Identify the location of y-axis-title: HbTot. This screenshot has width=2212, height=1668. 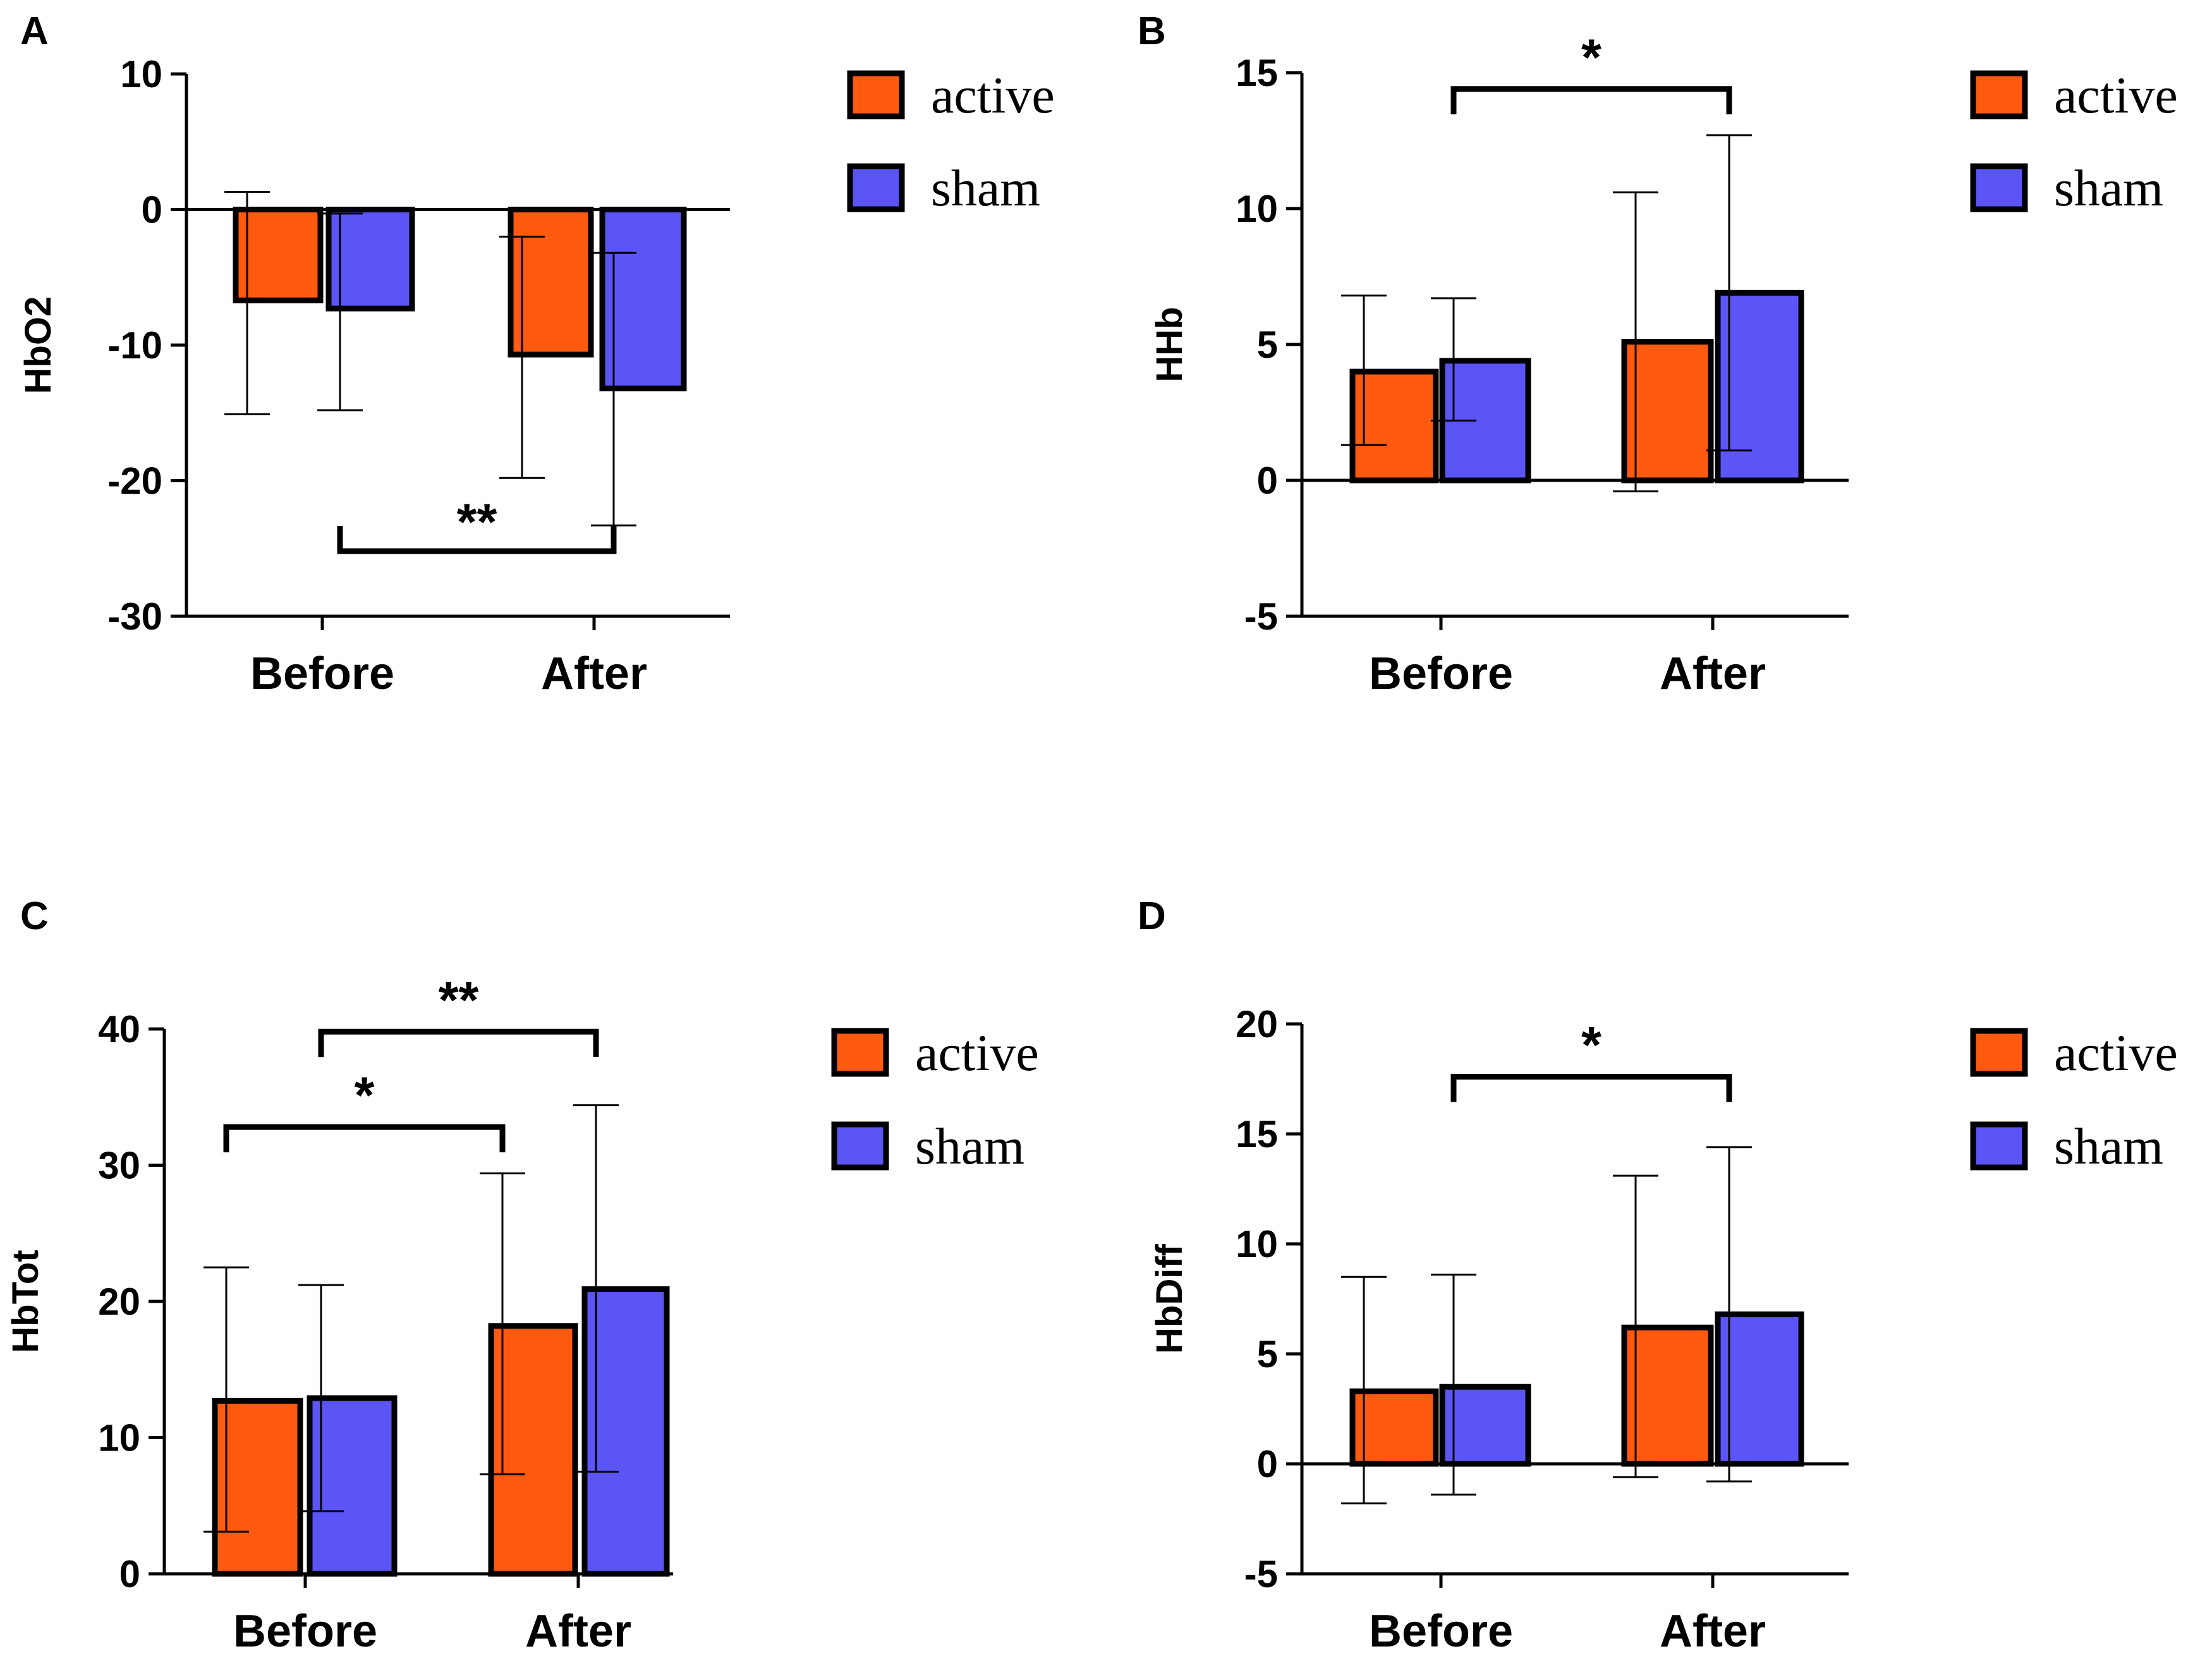
(25, 1301).